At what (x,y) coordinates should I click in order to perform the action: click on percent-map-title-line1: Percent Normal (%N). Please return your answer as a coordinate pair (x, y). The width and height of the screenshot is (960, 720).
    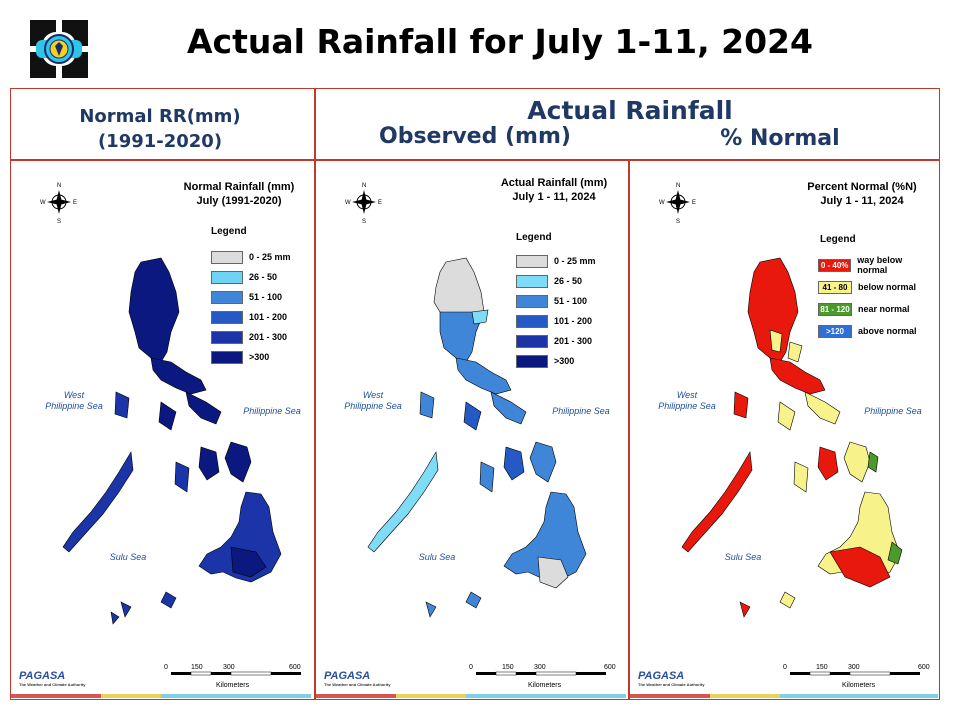
    Looking at the image, I should click on (862, 187).